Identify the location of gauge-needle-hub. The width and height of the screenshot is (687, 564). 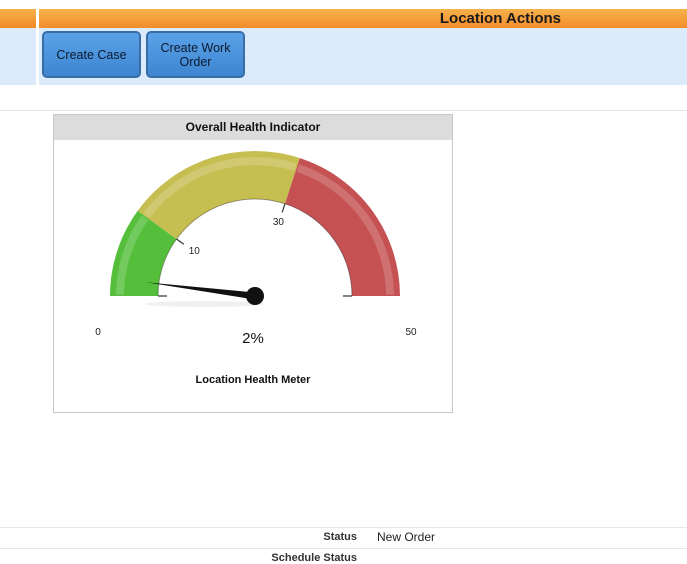
(255, 296).